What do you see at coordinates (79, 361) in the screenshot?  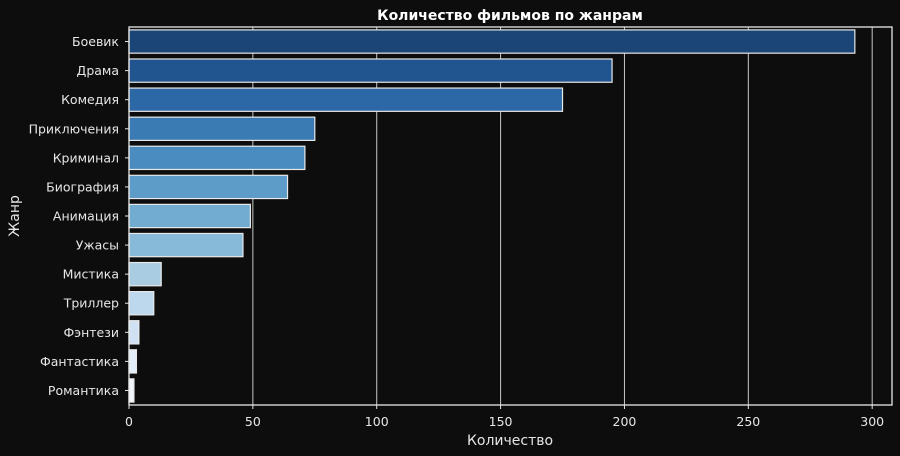 I see `y-tick-label: Фантастика` at bounding box center [79, 361].